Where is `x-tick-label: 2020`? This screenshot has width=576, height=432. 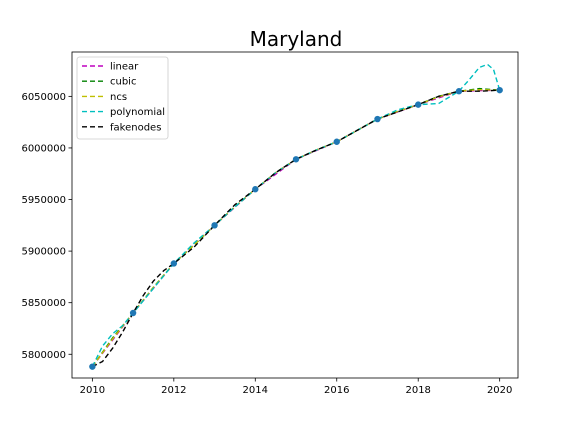
x-tick-label: 2020 is located at coordinates (499, 390).